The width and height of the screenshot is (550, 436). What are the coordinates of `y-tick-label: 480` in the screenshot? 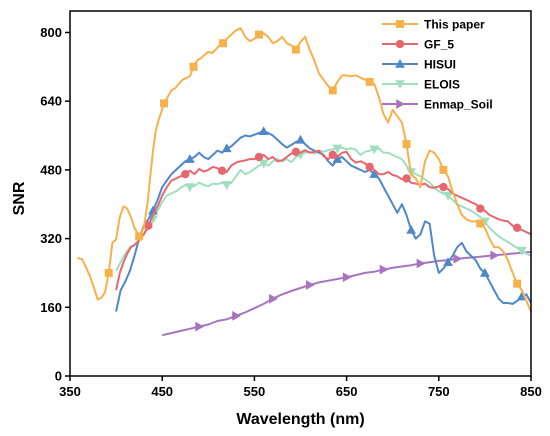 It's located at (51, 169).